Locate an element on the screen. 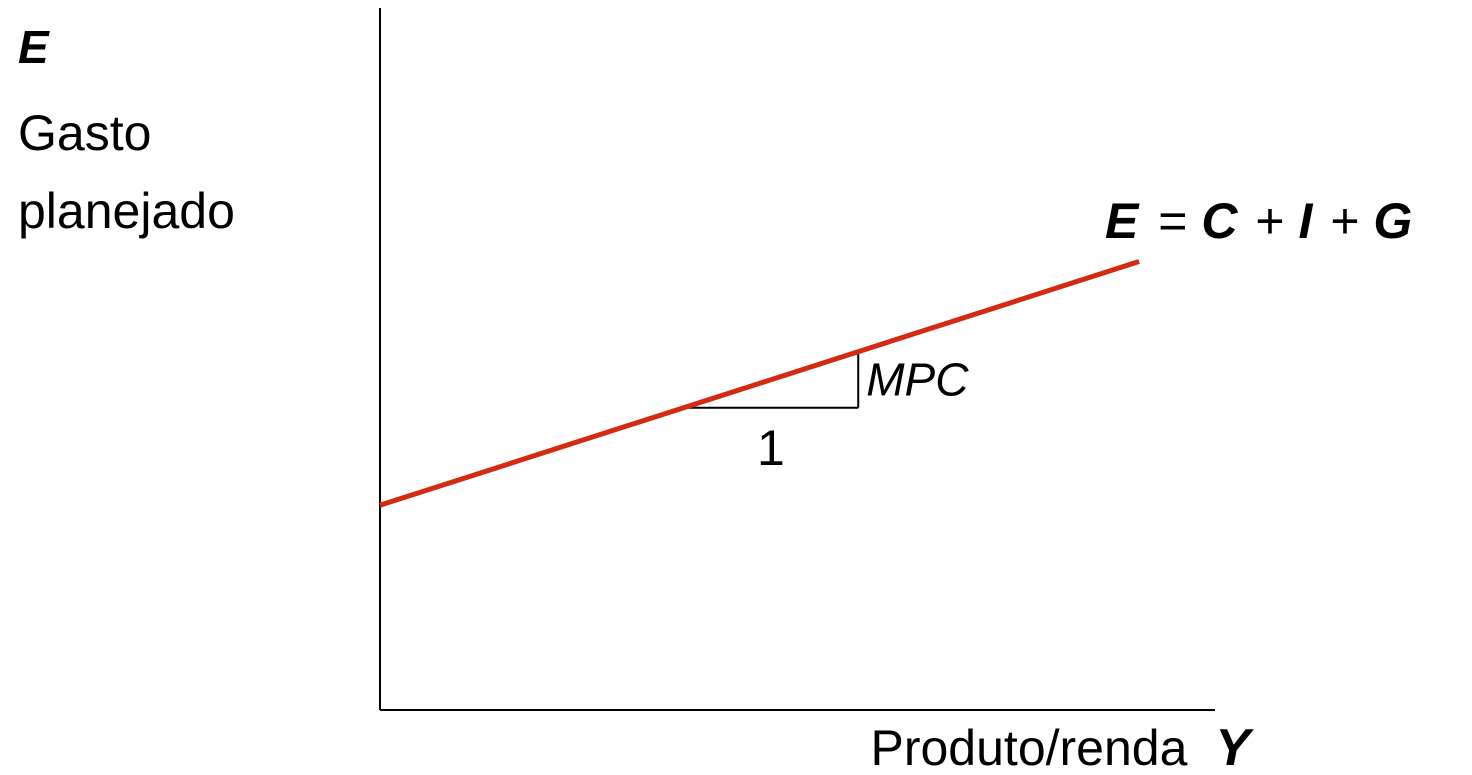 The width and height of the screenshot is (1472, 775). x-axis-label: Produto/renda Y is located at coordinates (1063, 747).